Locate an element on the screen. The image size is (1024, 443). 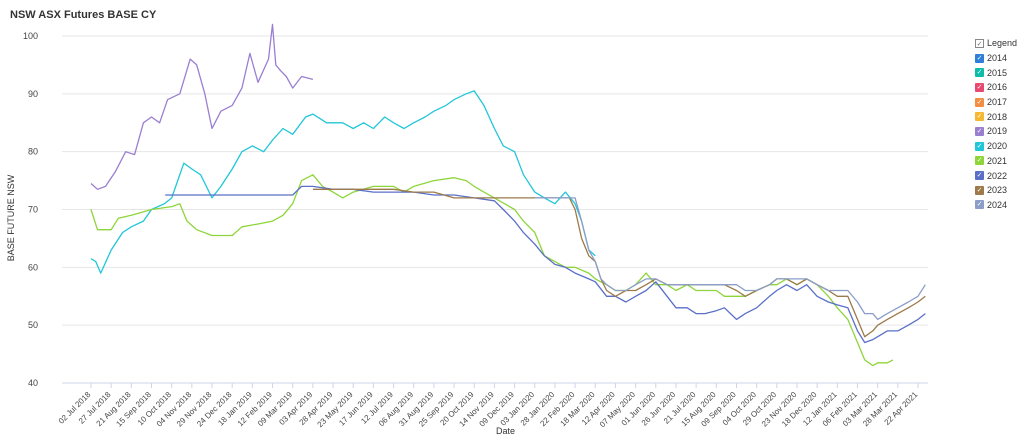
chart-title: NSW ASX Futures BASE CY is located at coordinates (83, 15).